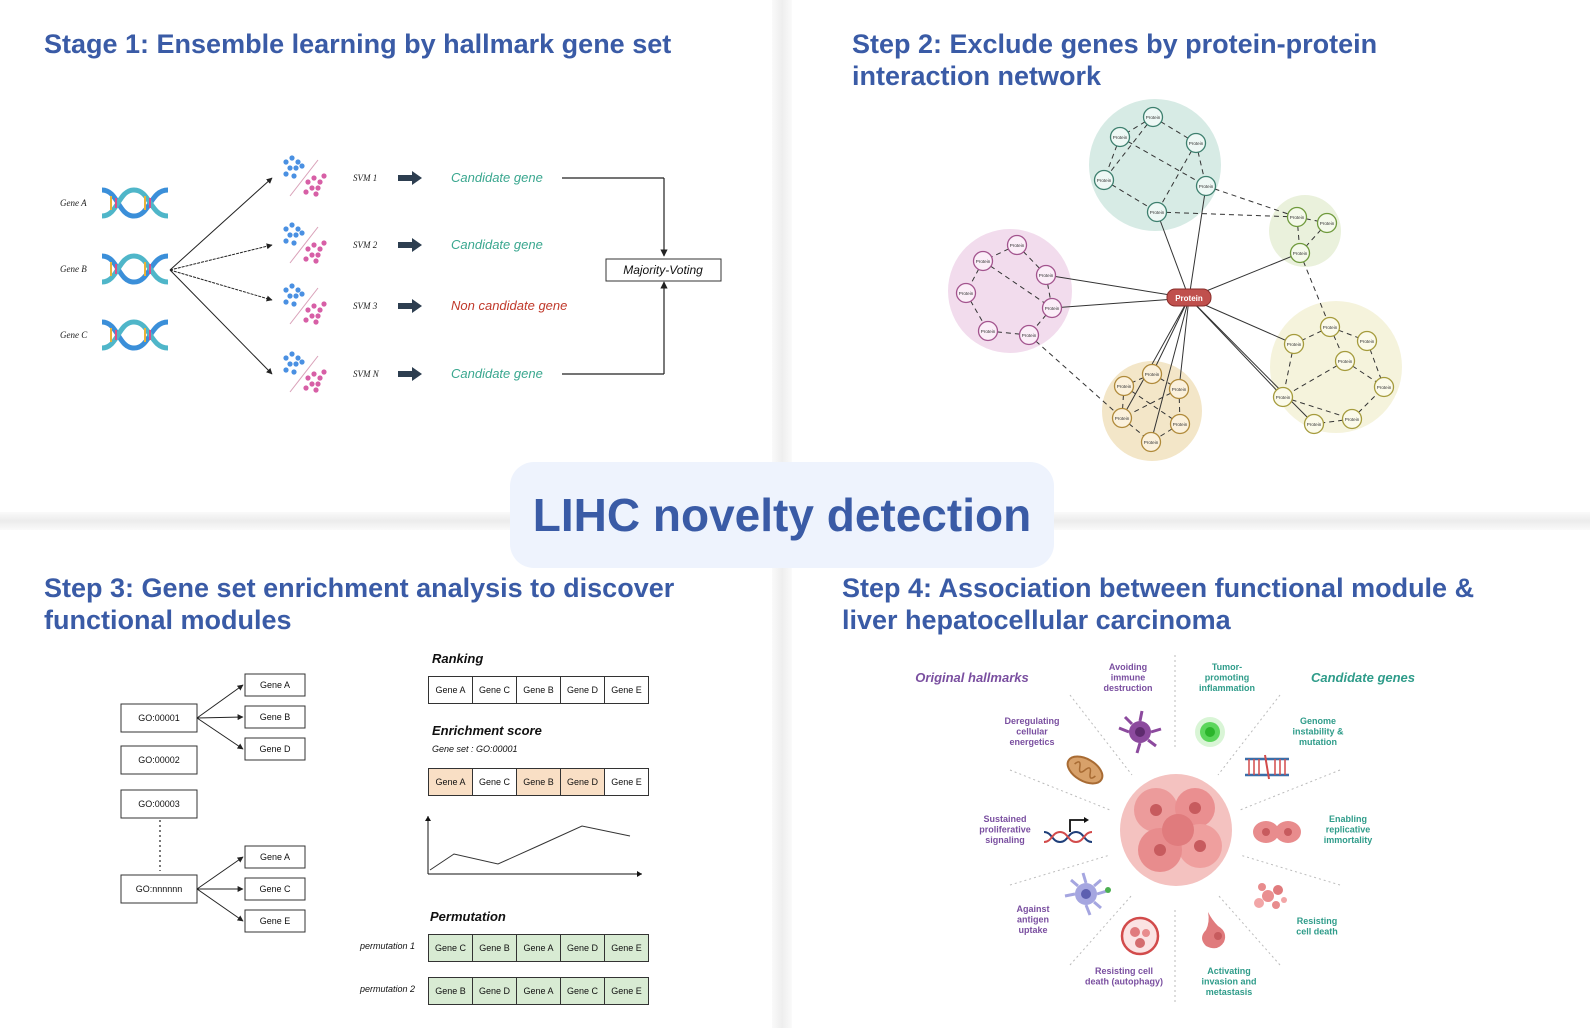 Image resolution: width=1590 pixels, height=1028 pixels. I want to click on candidate-genes-label: Candidate genes, so click(1363, 677).